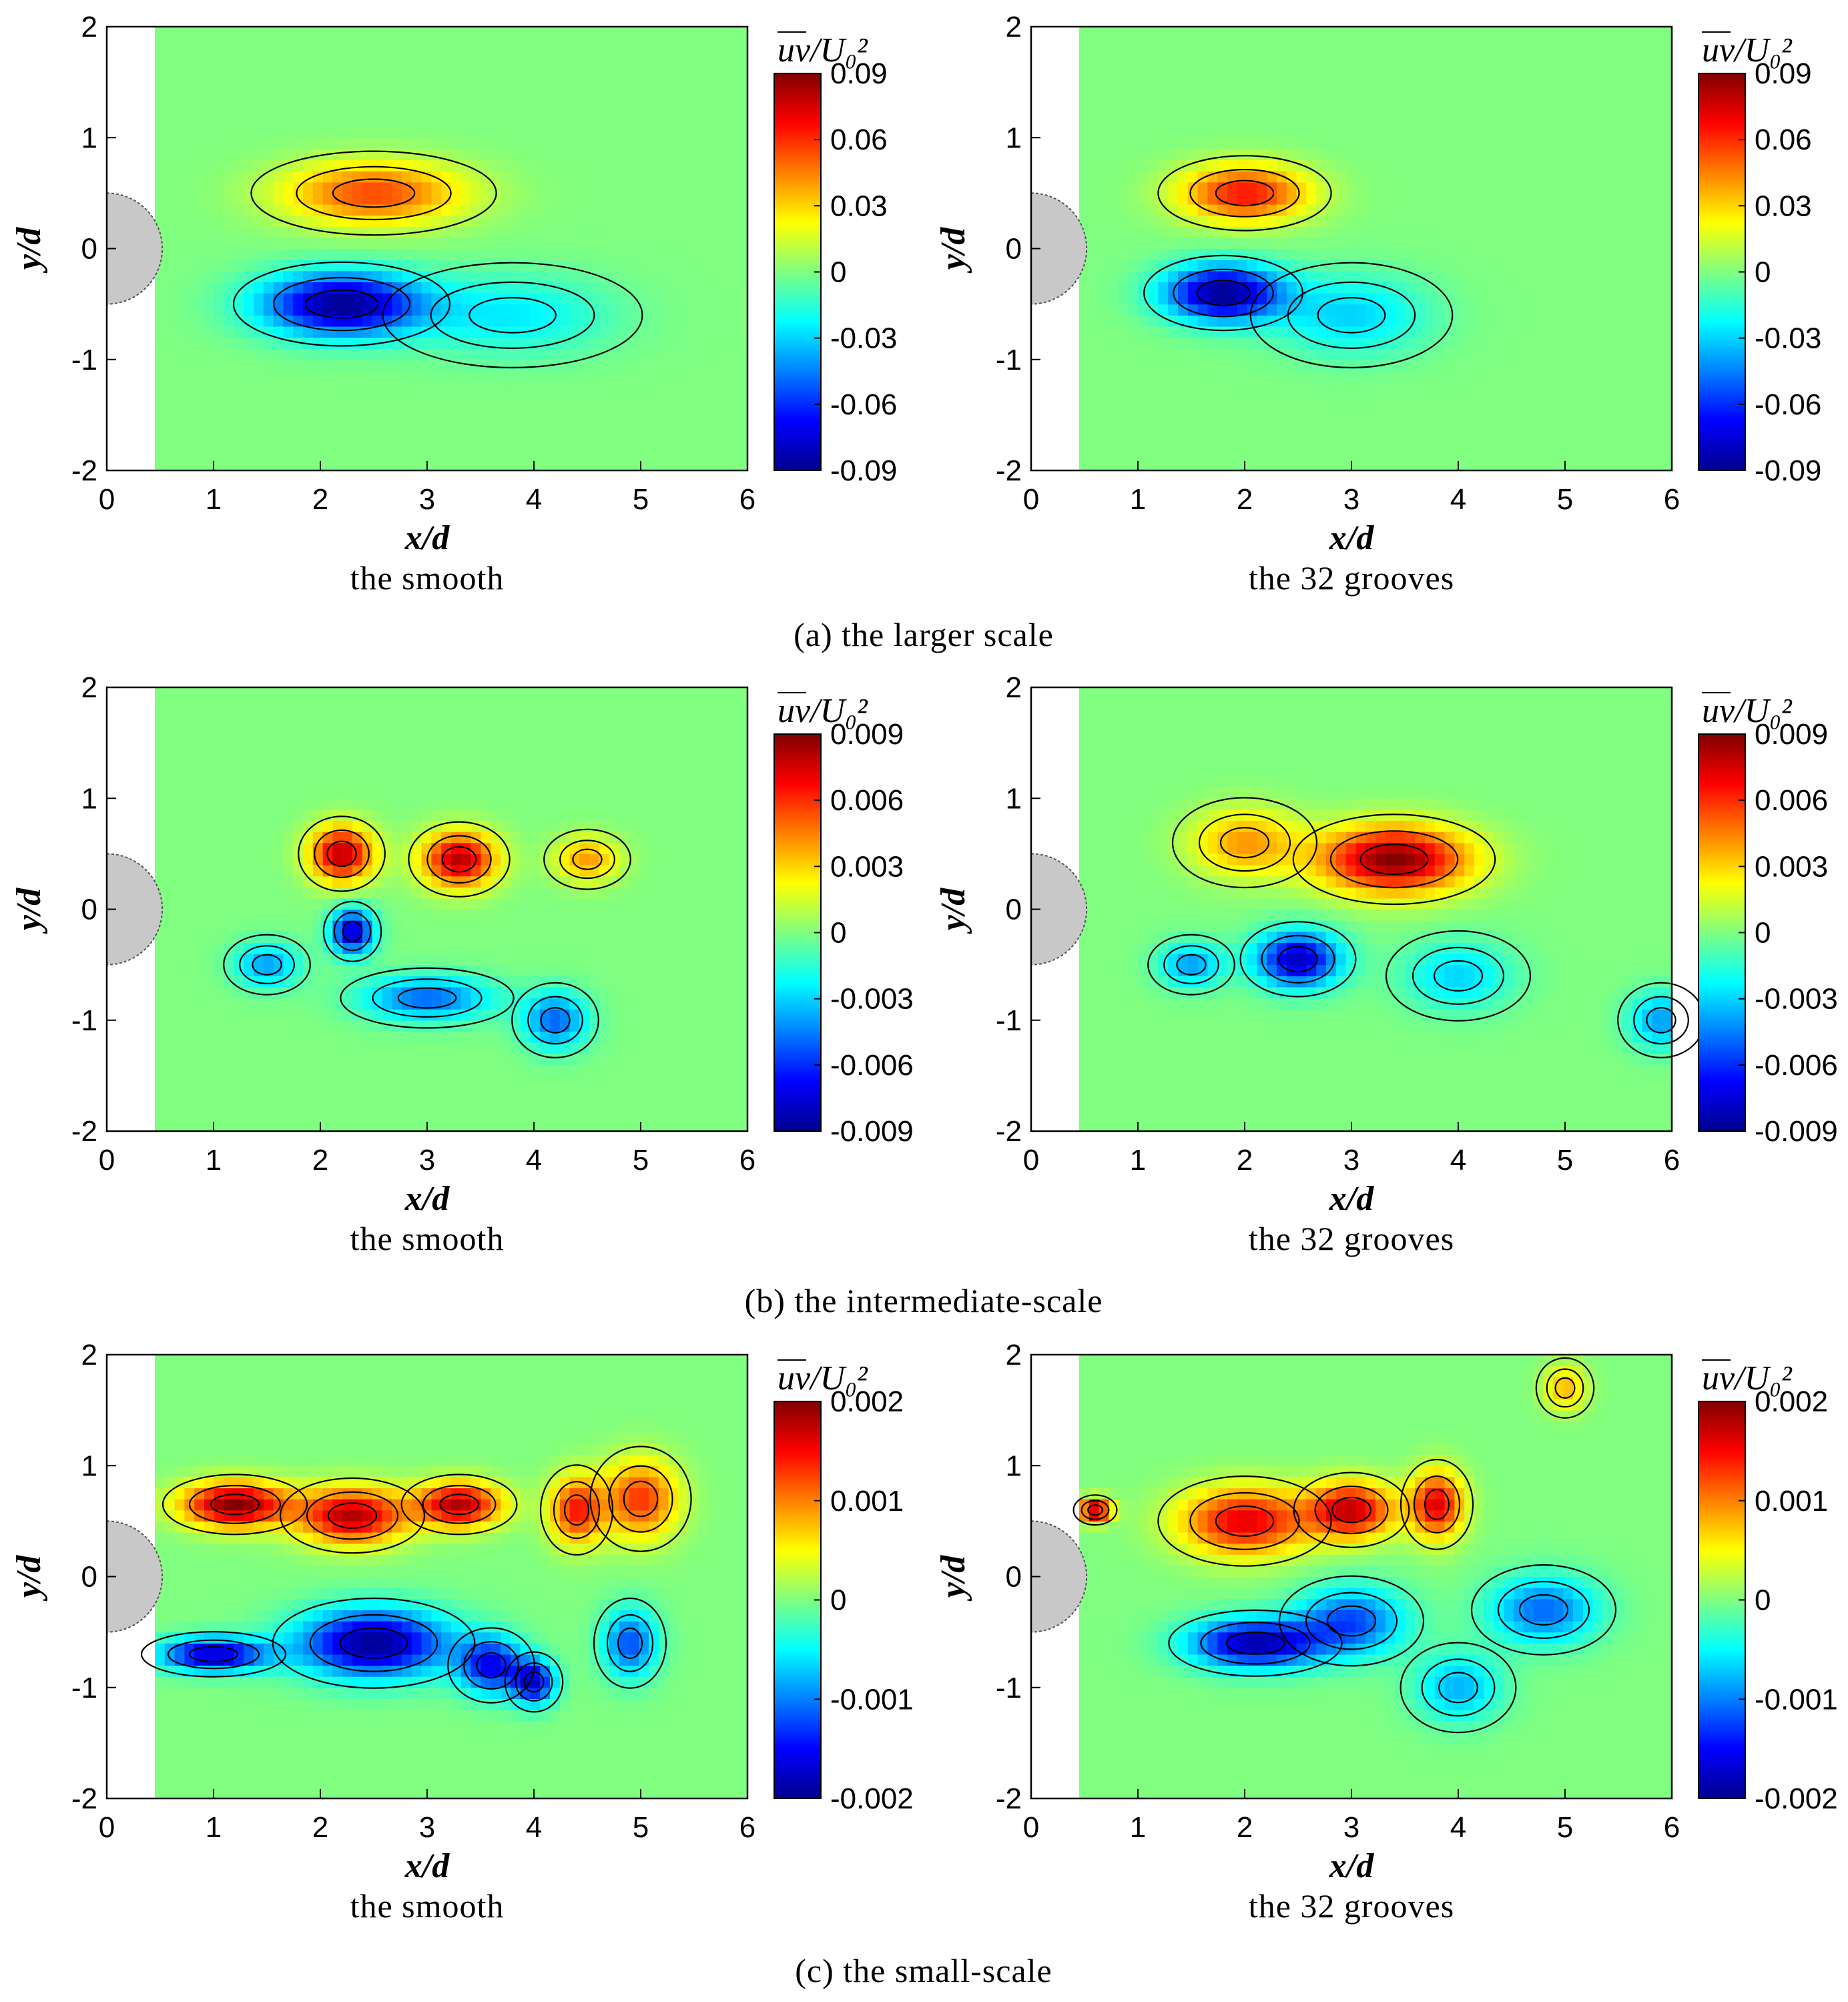  What do you see at coordinates (1796, 1798) in the screenshot?
I see `colorbar-tick-label: -0.002` at bounding box center [1796, 1798].